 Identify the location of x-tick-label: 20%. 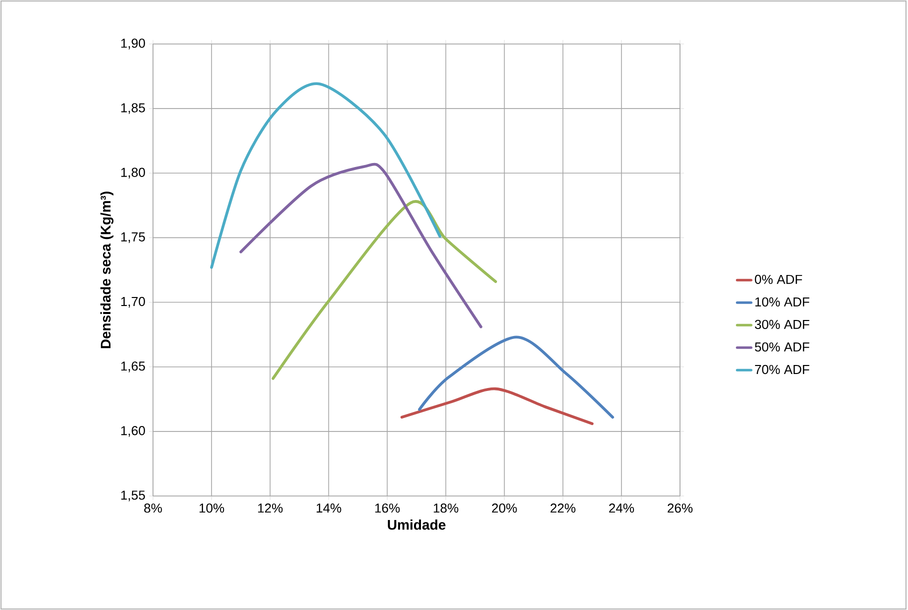
(504, 508).